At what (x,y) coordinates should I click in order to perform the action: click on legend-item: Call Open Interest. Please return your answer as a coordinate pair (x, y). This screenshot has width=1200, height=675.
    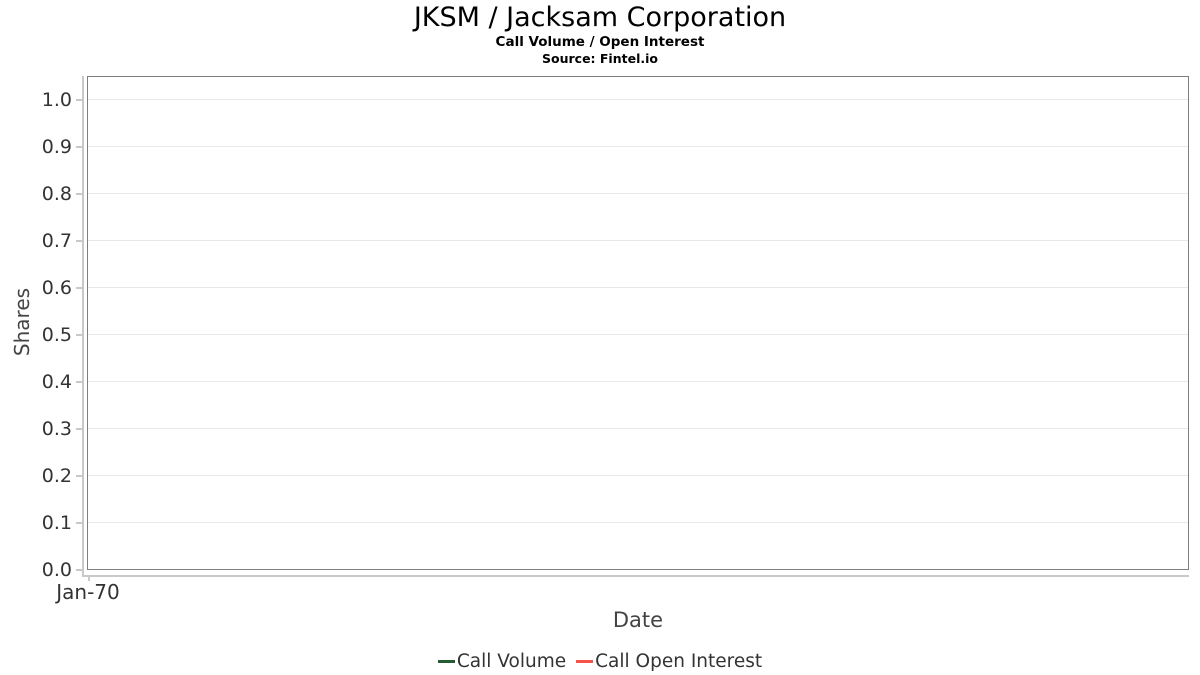
    Looking at the image, I should click on (669, 662).